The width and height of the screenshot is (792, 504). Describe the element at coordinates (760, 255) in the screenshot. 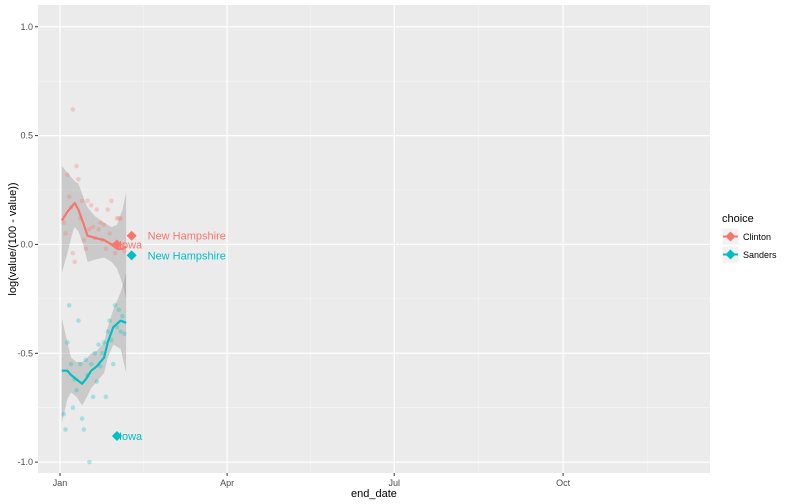

I see `legend-label-sanders: Sanders` at that location.